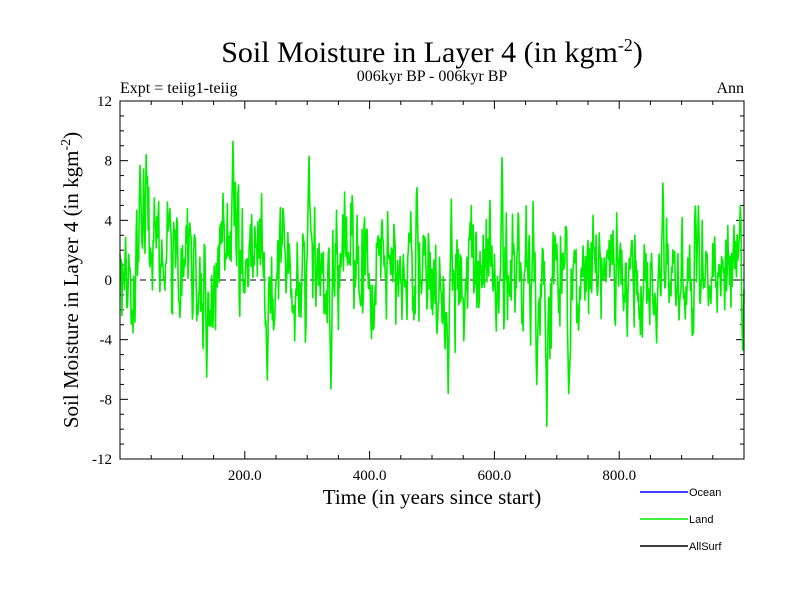 The height and width of the screenshot is (600, 800). I want to click on y-tick-label: 8, so click(109, 162).